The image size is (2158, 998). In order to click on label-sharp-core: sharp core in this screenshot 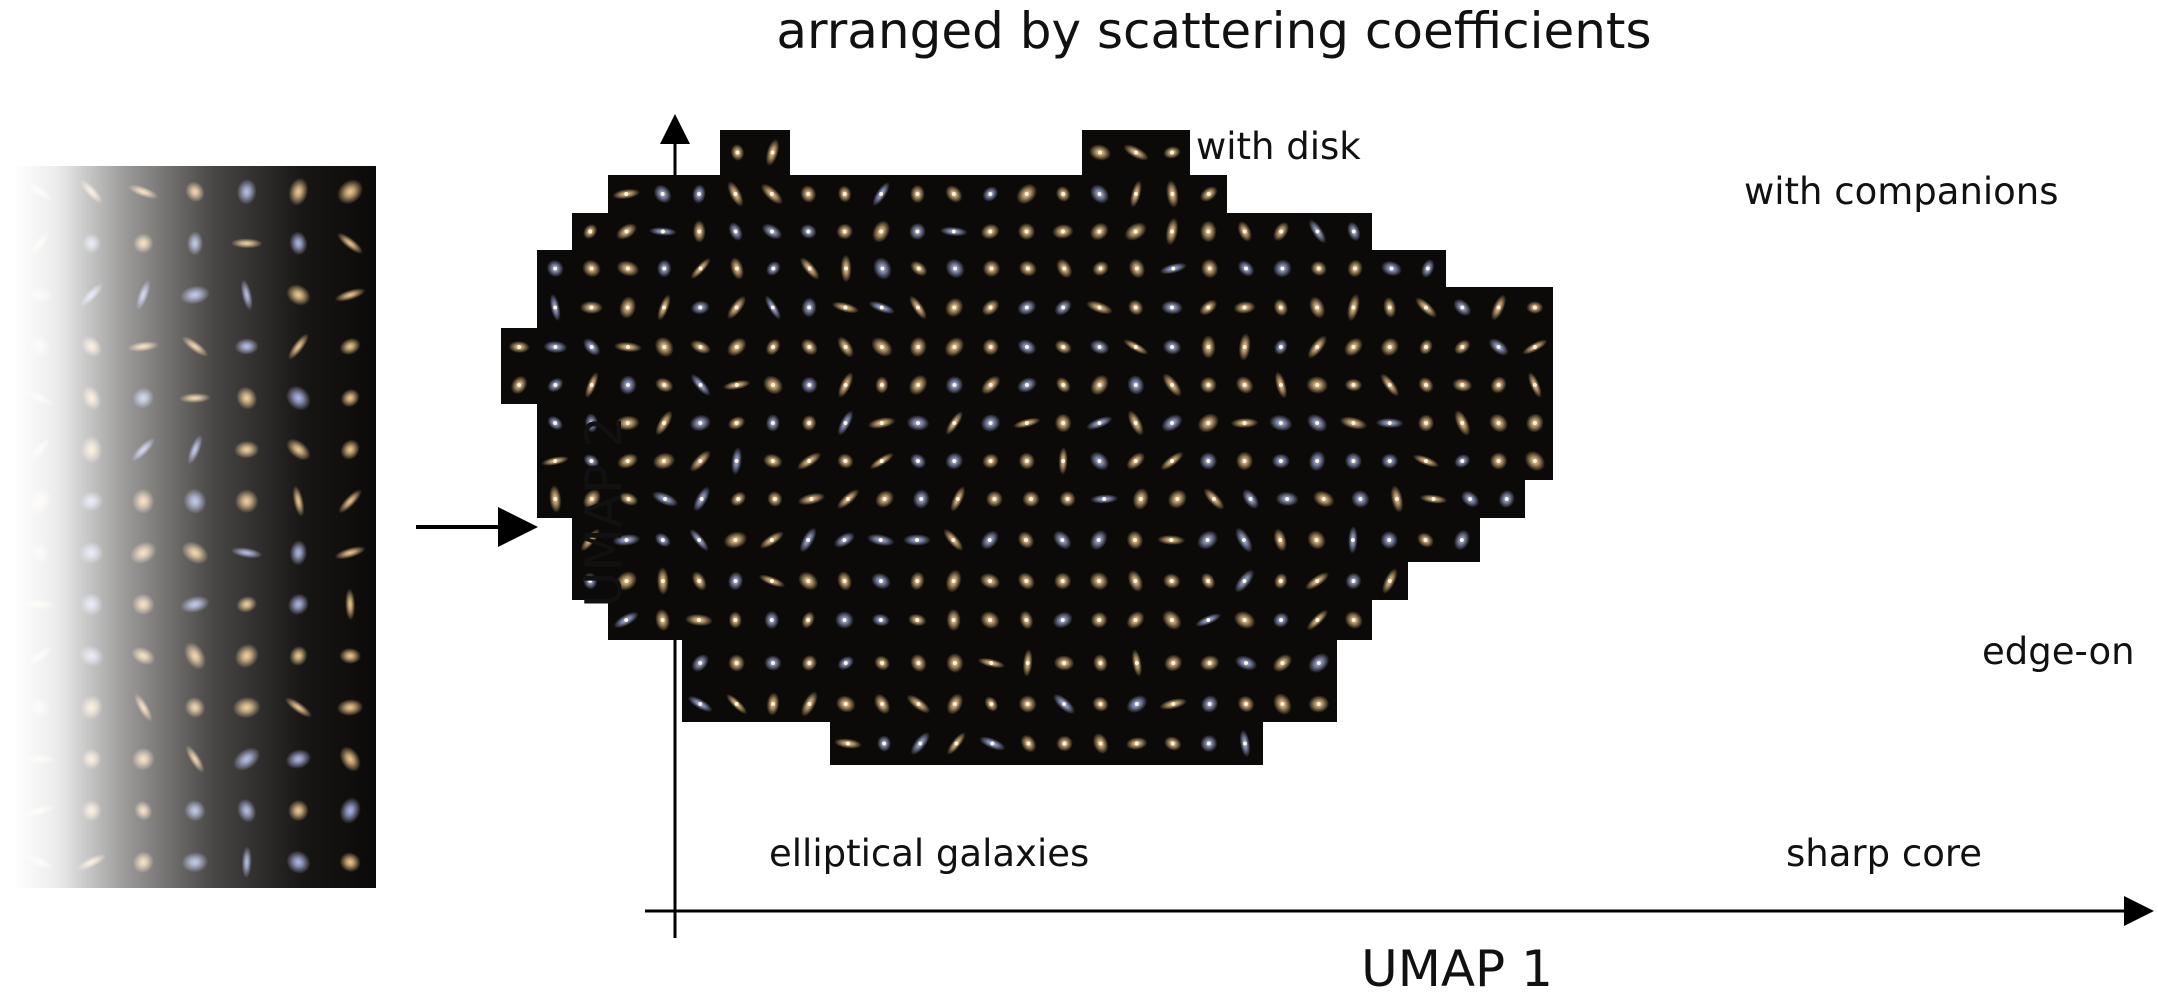, I will do `click(1884, 853)`.